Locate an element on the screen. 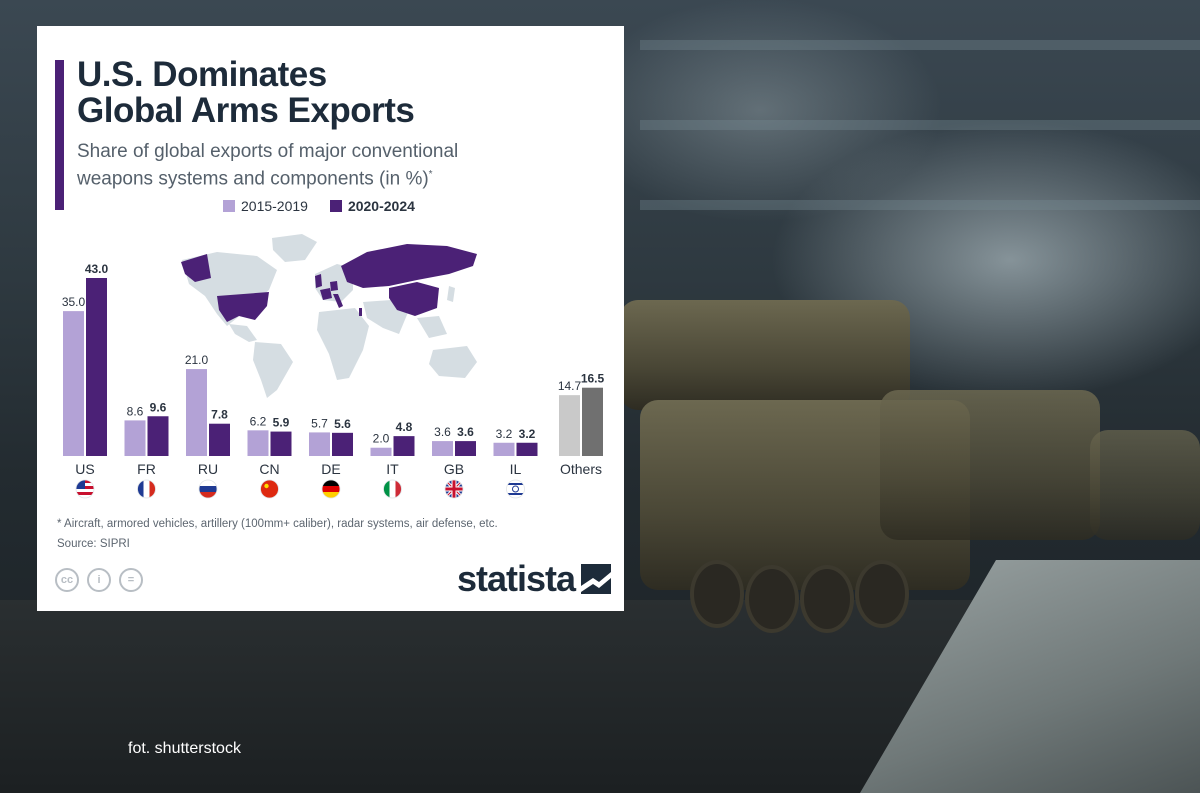 Image resolution: width=1200 pixels, height=793 pixels. alaska-shape is located at coordinates (196, 268).